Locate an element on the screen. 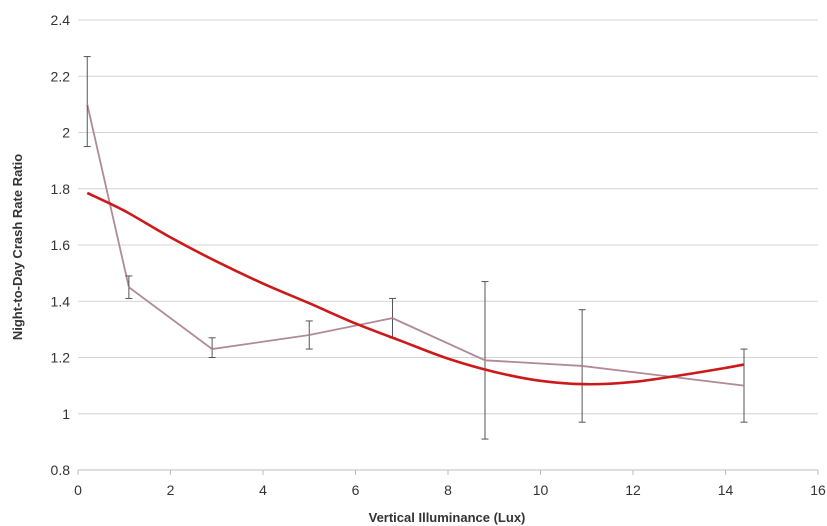 The height and width of the screenshot is (526, 827). x-tick-label: 16 is located at coordinates (818, 490).